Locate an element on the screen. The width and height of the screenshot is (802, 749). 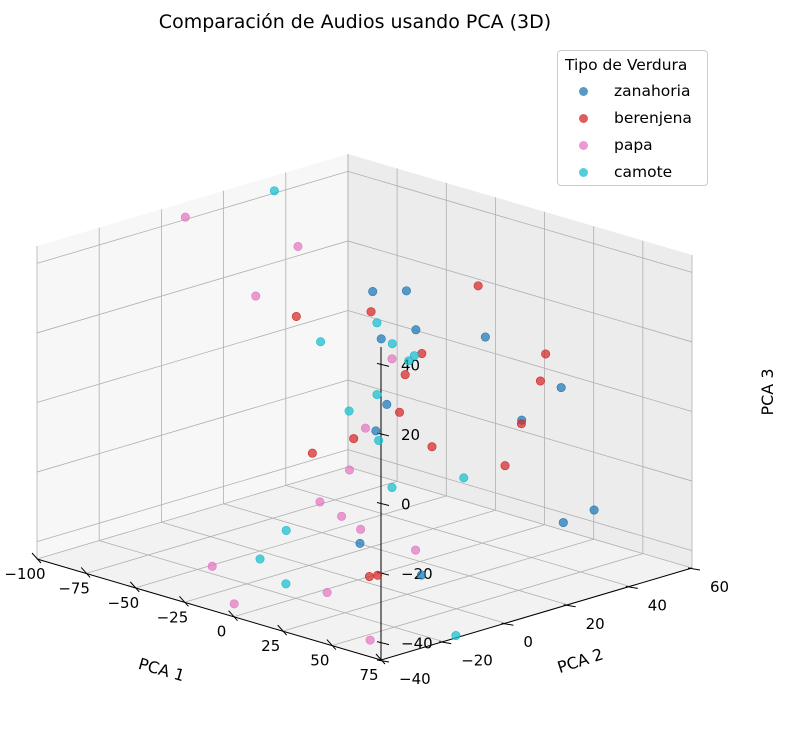
x-axis-line is located at coordinates (209, 609).